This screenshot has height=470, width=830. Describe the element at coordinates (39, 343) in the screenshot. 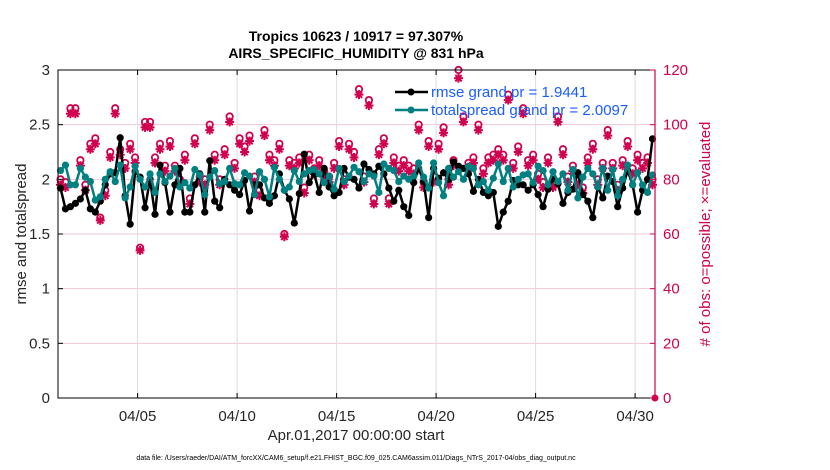

I see `y-tick-label: 0.5` at that location.